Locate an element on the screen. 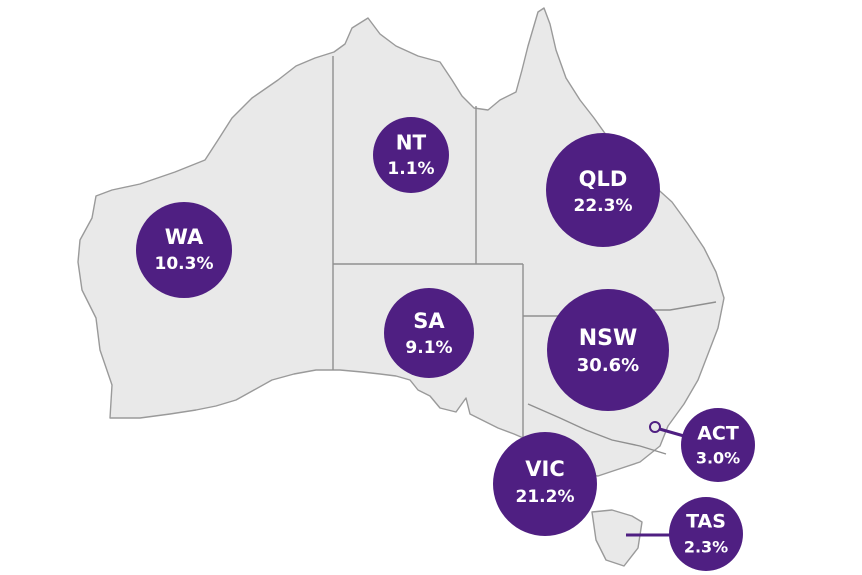  region-nt: NT 1.1% is located at coordinates (411, 155).